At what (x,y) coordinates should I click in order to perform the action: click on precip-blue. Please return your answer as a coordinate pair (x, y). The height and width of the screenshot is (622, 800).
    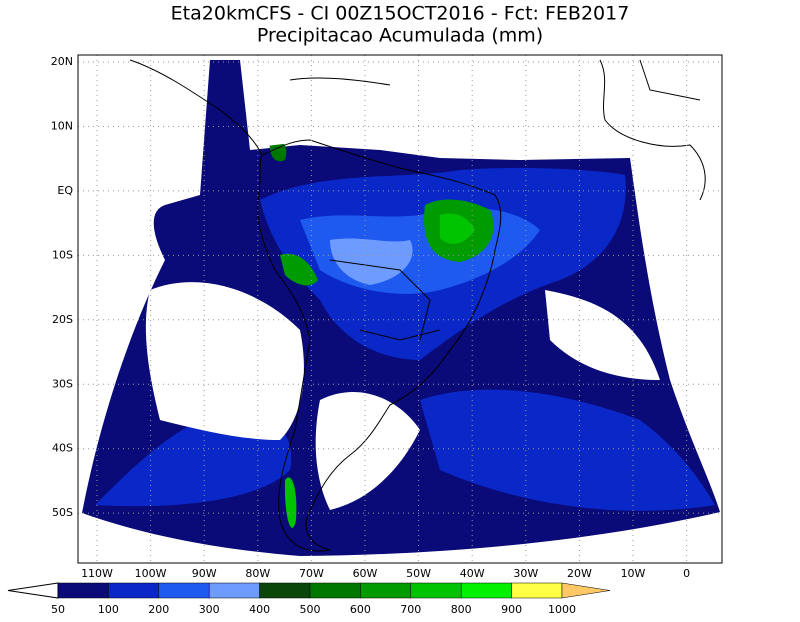
    Looking at the image, I should click on (567, 450).